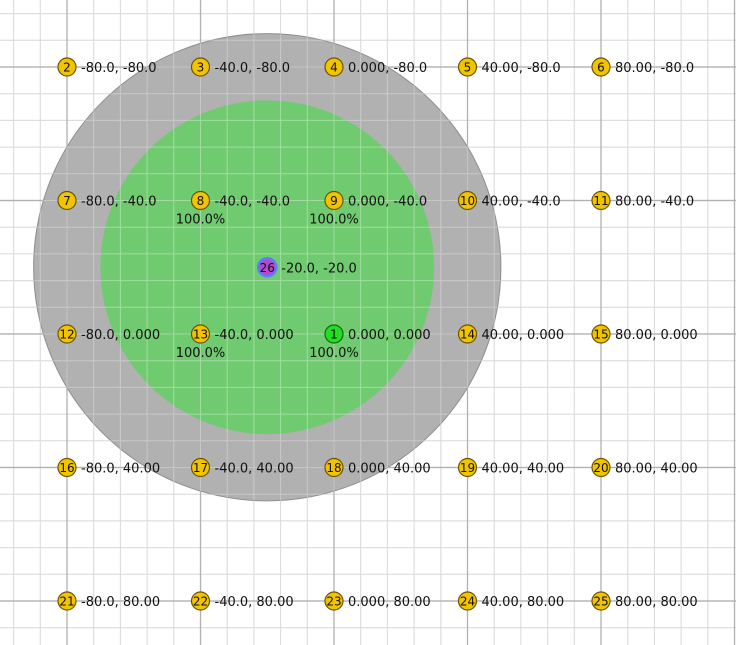 The image size is (736, 645). I want to click on node-number: 9, so click(334, 201).